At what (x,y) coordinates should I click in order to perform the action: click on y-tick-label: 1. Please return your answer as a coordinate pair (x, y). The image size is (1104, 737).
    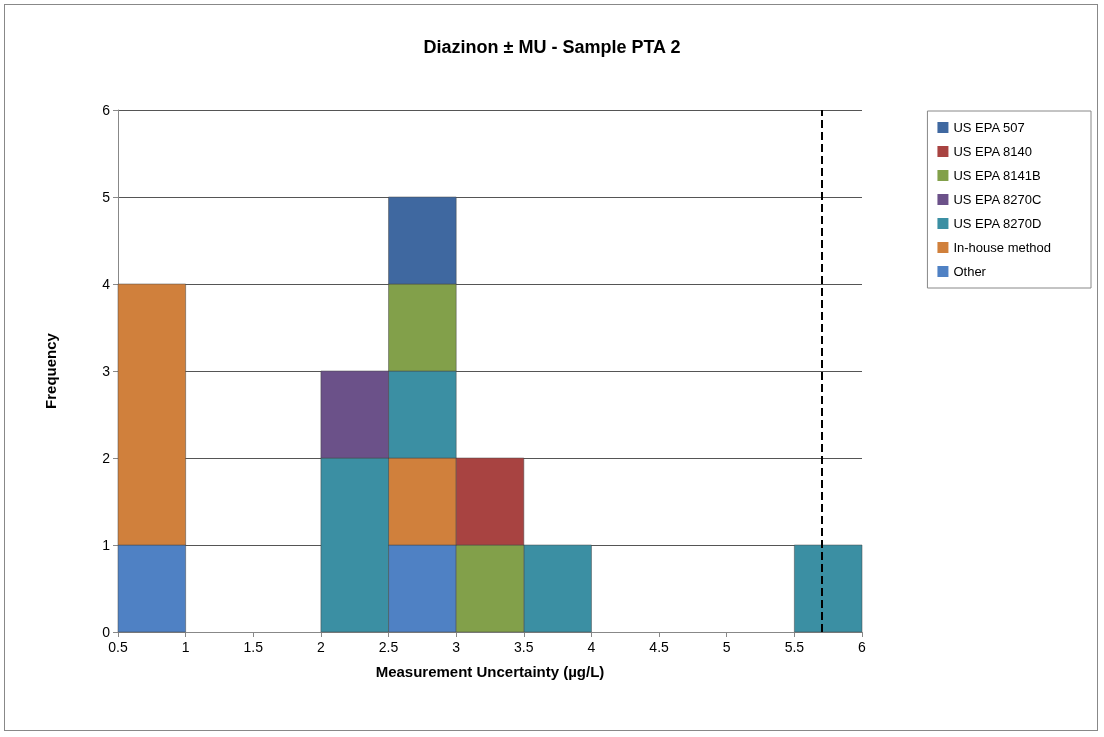
    Looking at the image, I should click on (106, 545).